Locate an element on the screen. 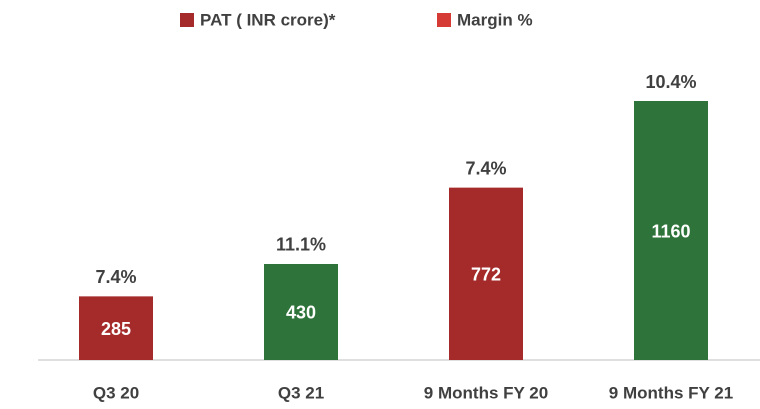  value-label: 285 is located at coordinates (116, 329).